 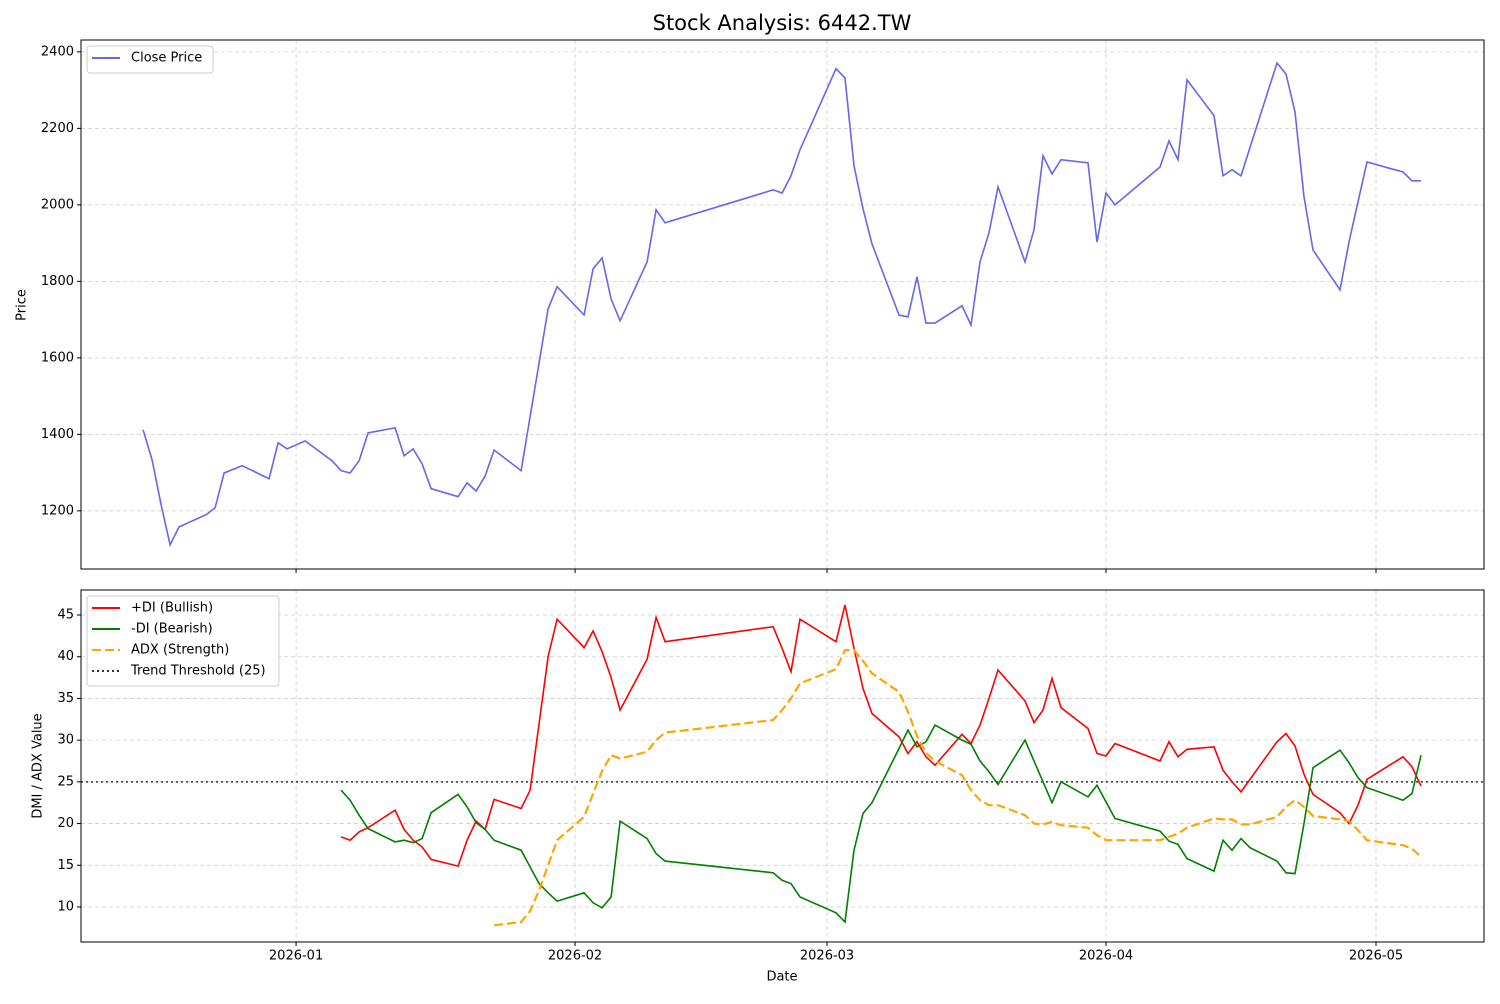 I want to click on y-tick-label: 2200, so click(x=57, y=128).